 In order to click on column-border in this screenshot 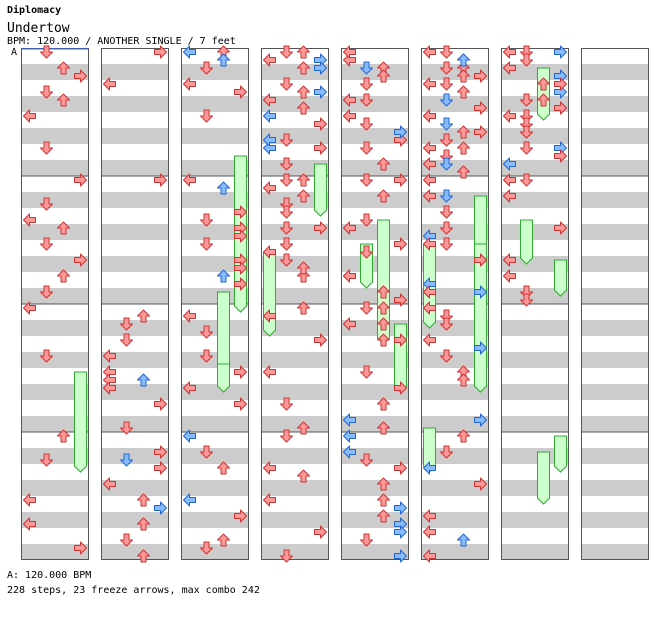, I will do `click(295, 304)`.